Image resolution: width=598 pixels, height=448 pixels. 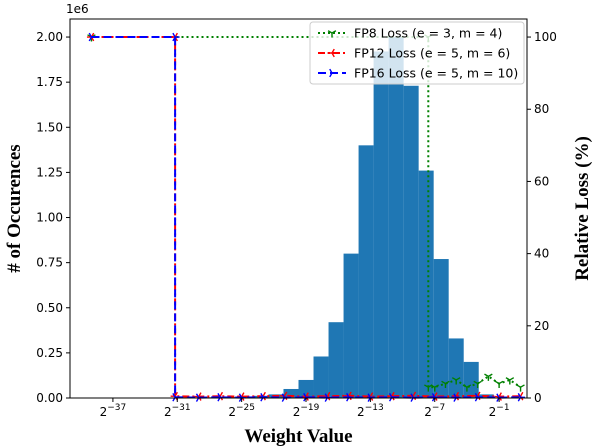 I want to click on y-tick-label-left: 1.00, so click(x=49, y=218).